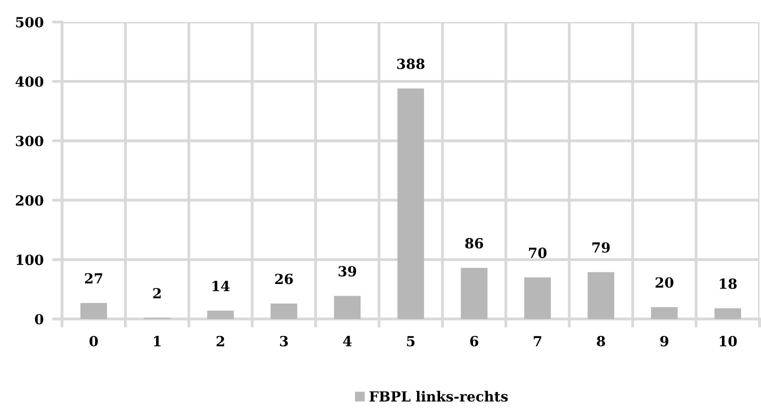  What do you see at coordinates (728, 341) in the screenshot?
I see `x-tick-label: 10` at bounding box center [728, 341].